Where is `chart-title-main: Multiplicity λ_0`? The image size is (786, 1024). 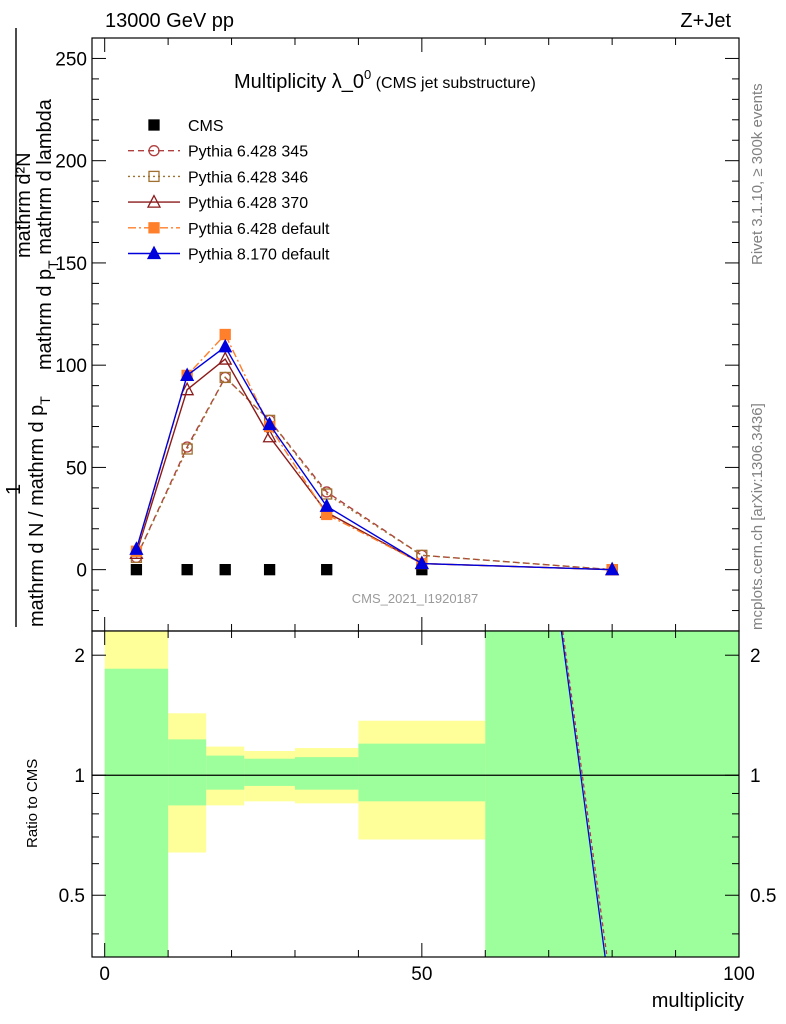 chart-title-main: Multiplicity λ_0 is located at coordinates (299, 82).